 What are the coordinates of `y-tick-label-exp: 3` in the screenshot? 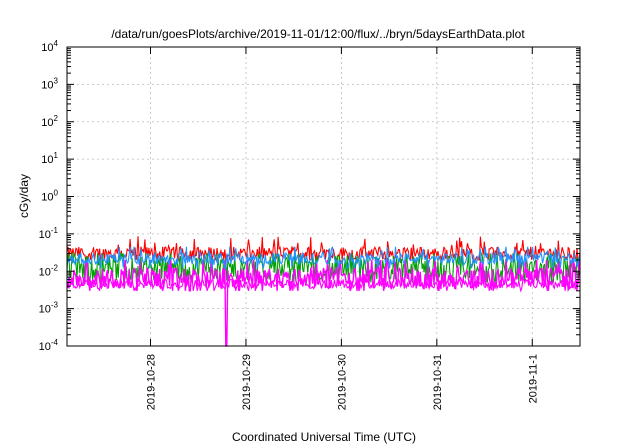 It's located at (56, 80).